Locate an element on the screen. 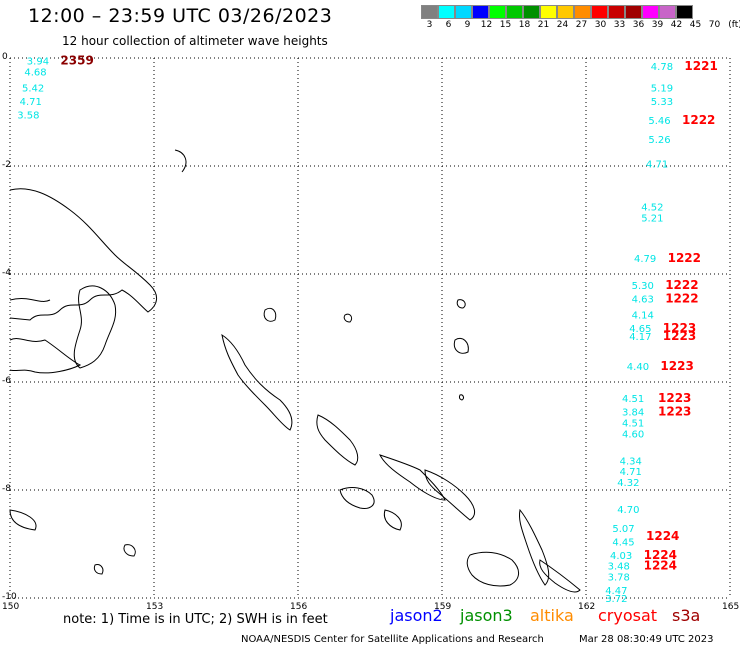 This screenshot has width=740, height=650. satellite-jason3: jason3 is located at coordinates (486, 615).